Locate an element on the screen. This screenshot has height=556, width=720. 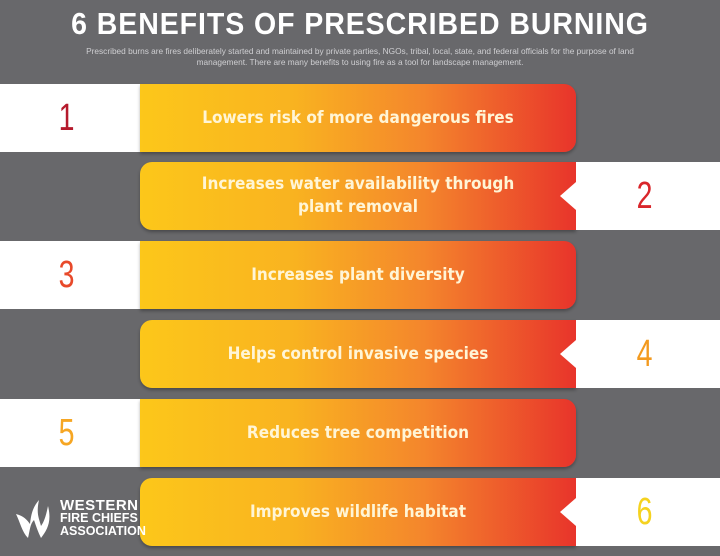
benefit-row-6: Improves wildlife habitat 6 is located at coordinates (360, 512).